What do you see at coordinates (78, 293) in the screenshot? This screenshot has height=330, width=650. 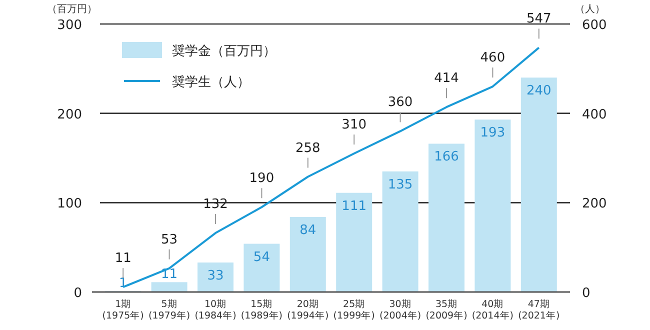 I see `y-tick-label: 0` at bounding box center [78, 293].